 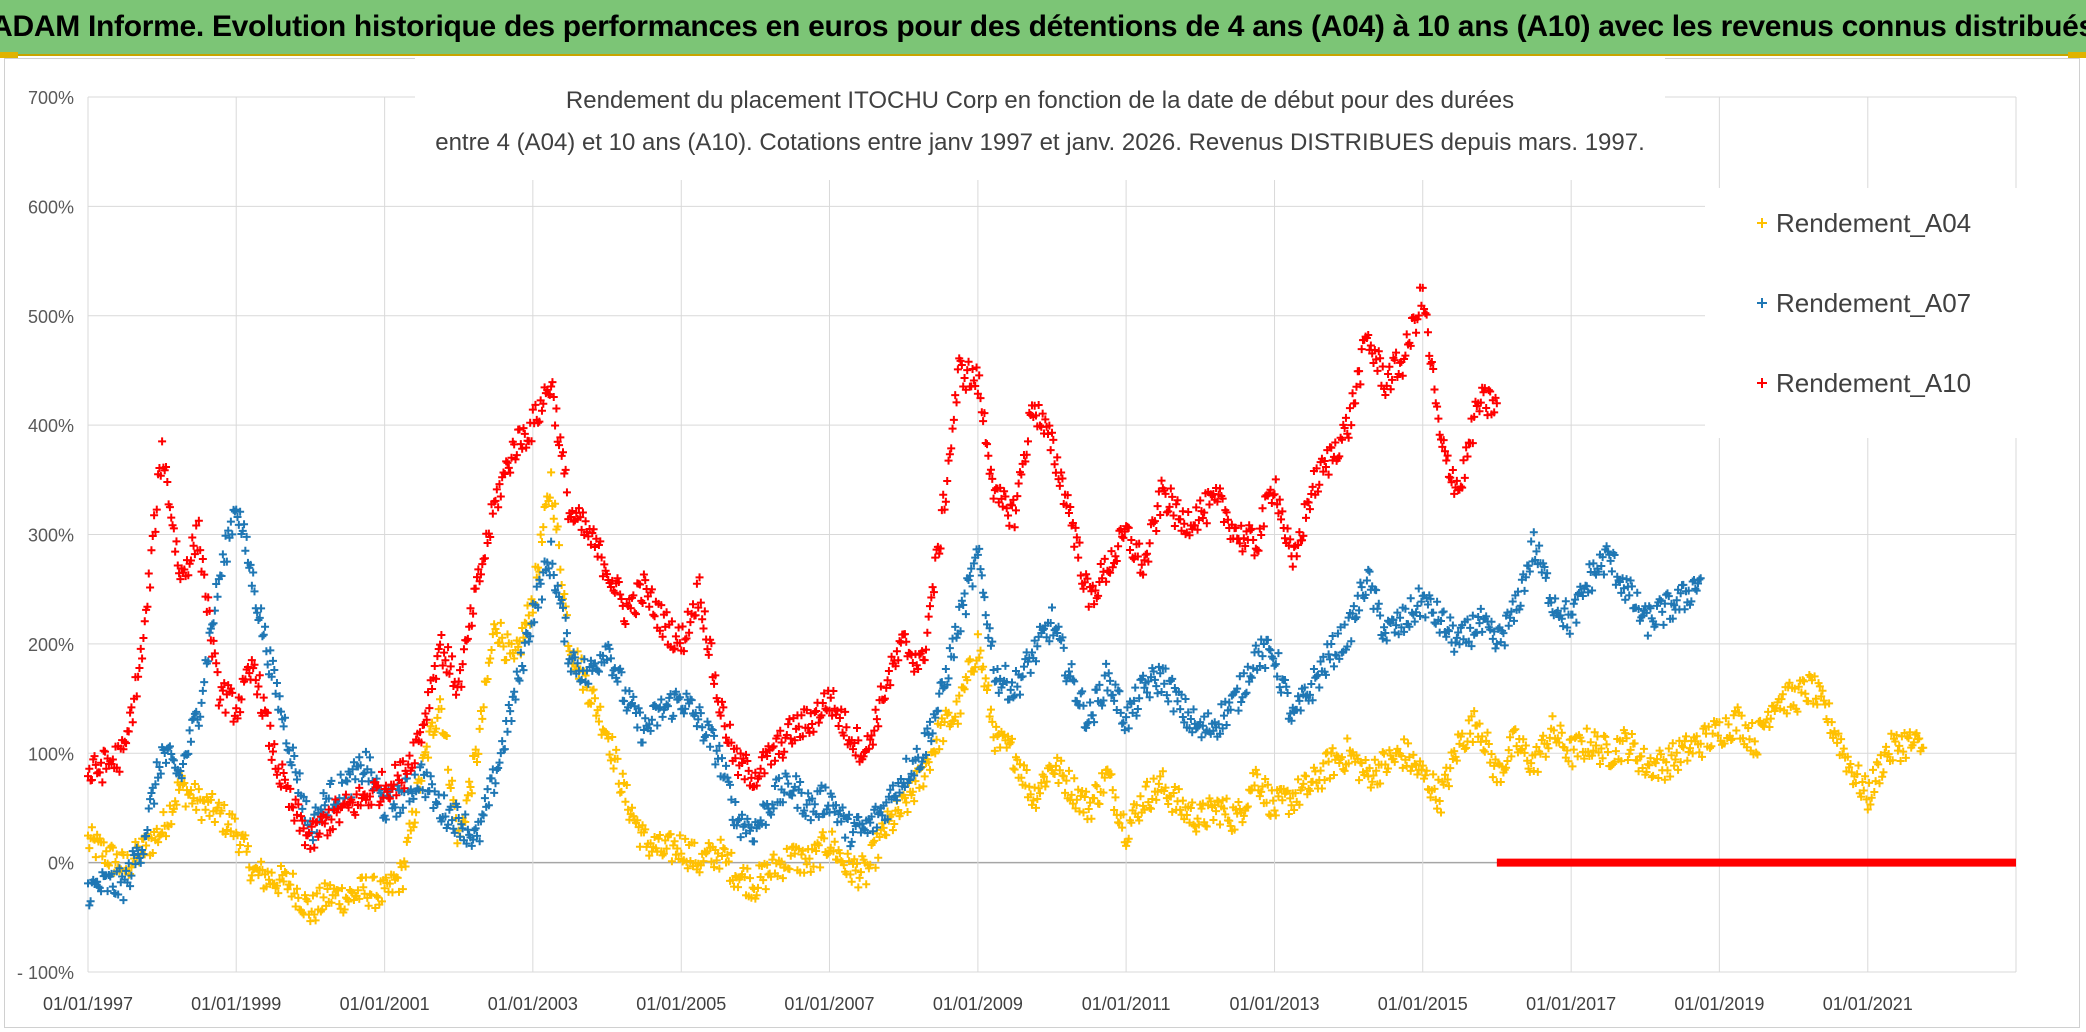 I want to click on x-tick-label: 01/01/2007, so click(x=829, y=1004).